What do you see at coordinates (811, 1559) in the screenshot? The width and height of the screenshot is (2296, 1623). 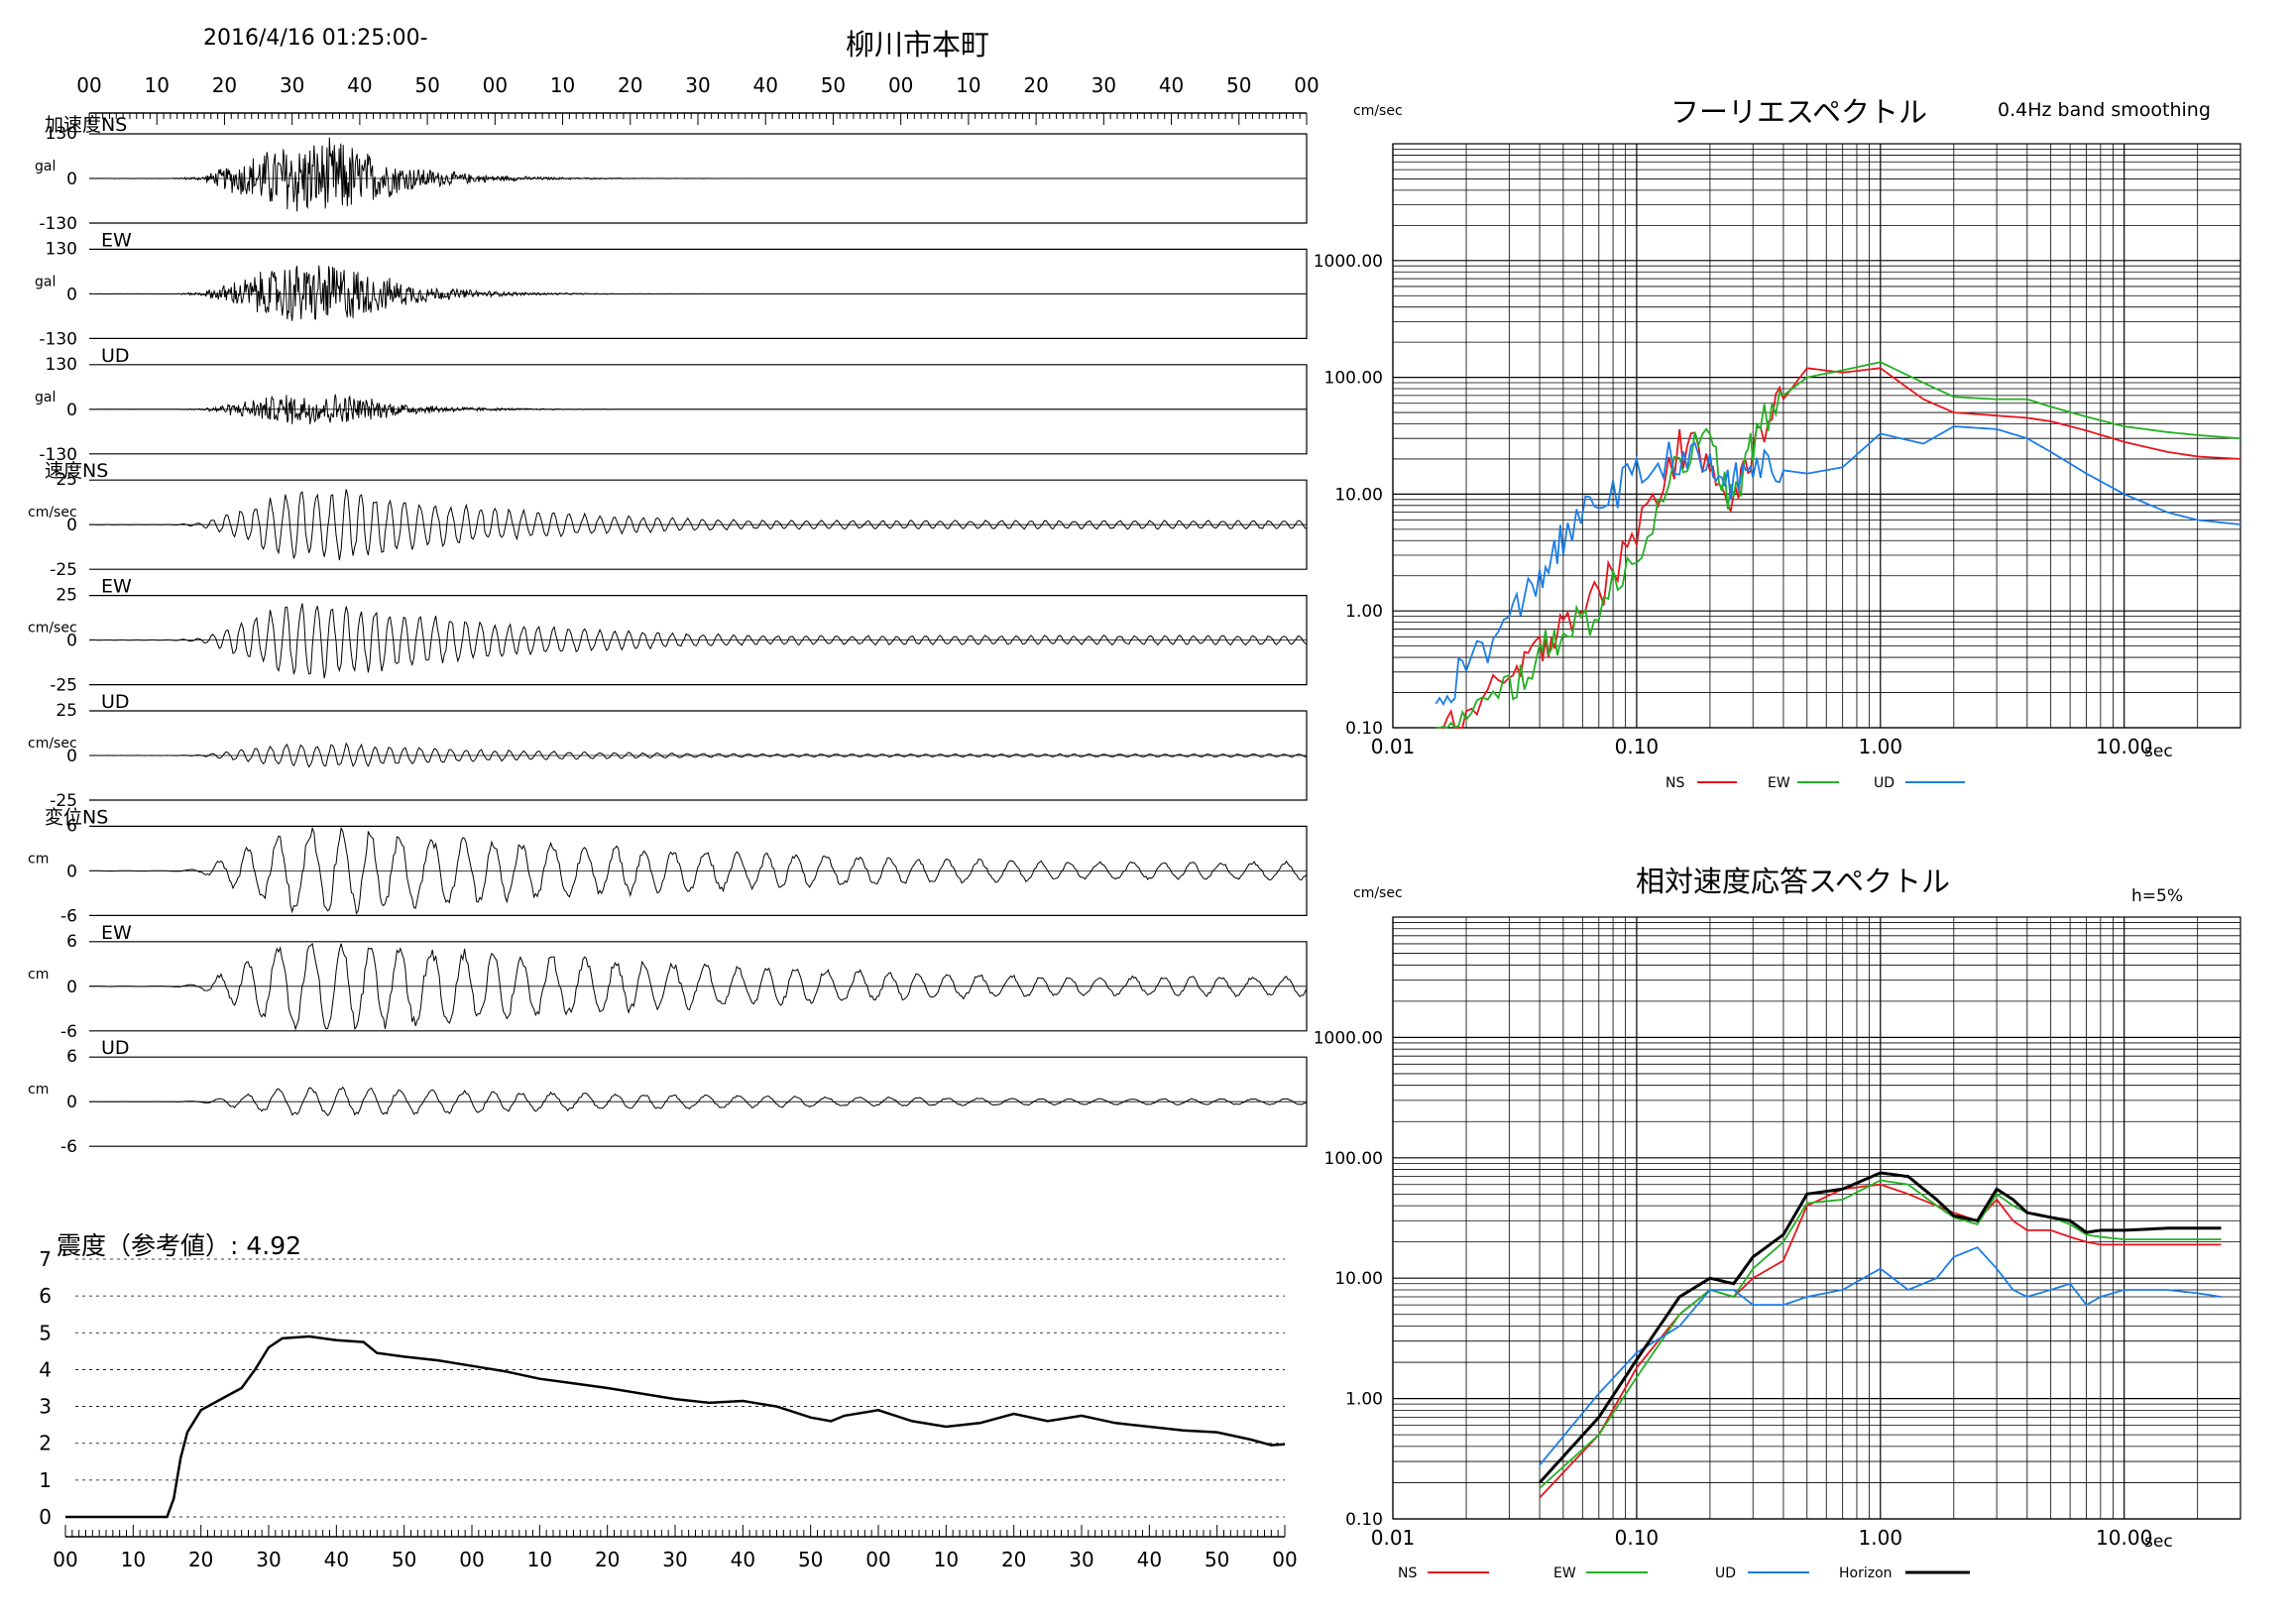 I see `intensity-x-tick-label: 50` at bounding box center [811, 1559].